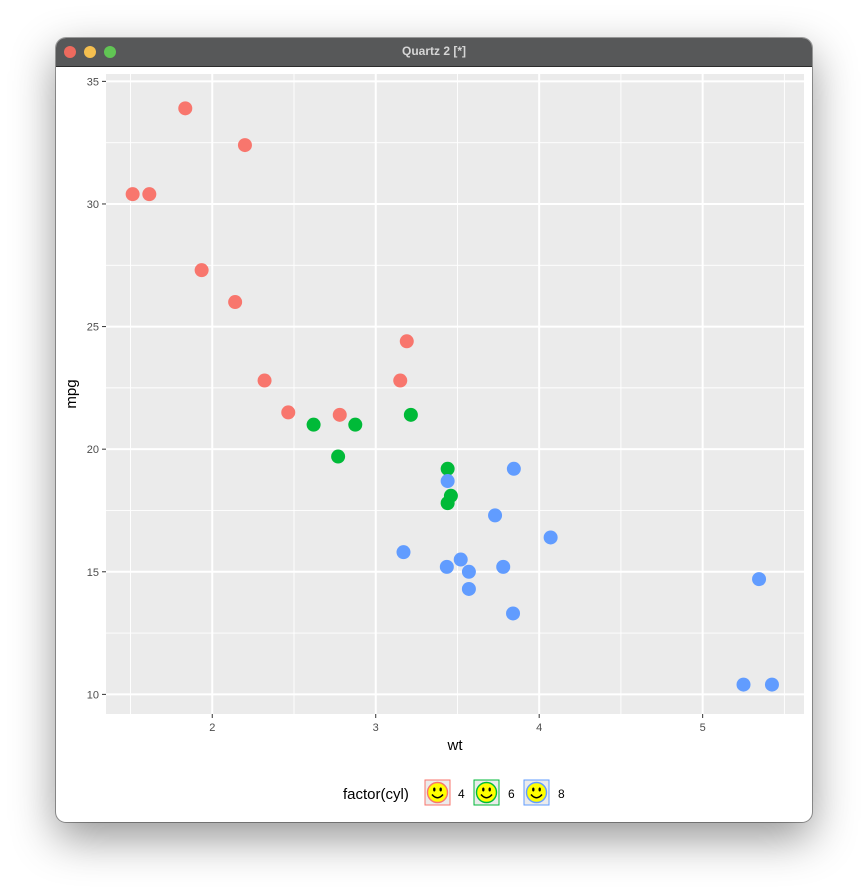  I want to click on x-tick-label: 4, so click(539, 728).